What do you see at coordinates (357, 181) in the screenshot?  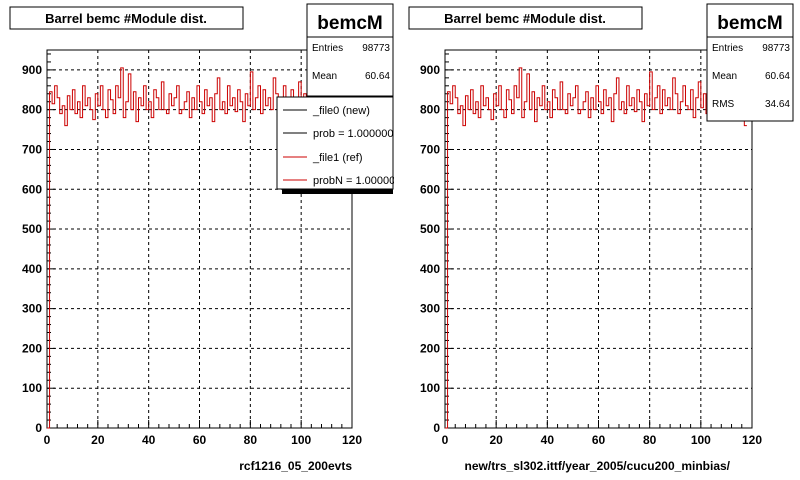 I see `legend-label-probn: probN = 1.000000` at bounding box center [357, 181].